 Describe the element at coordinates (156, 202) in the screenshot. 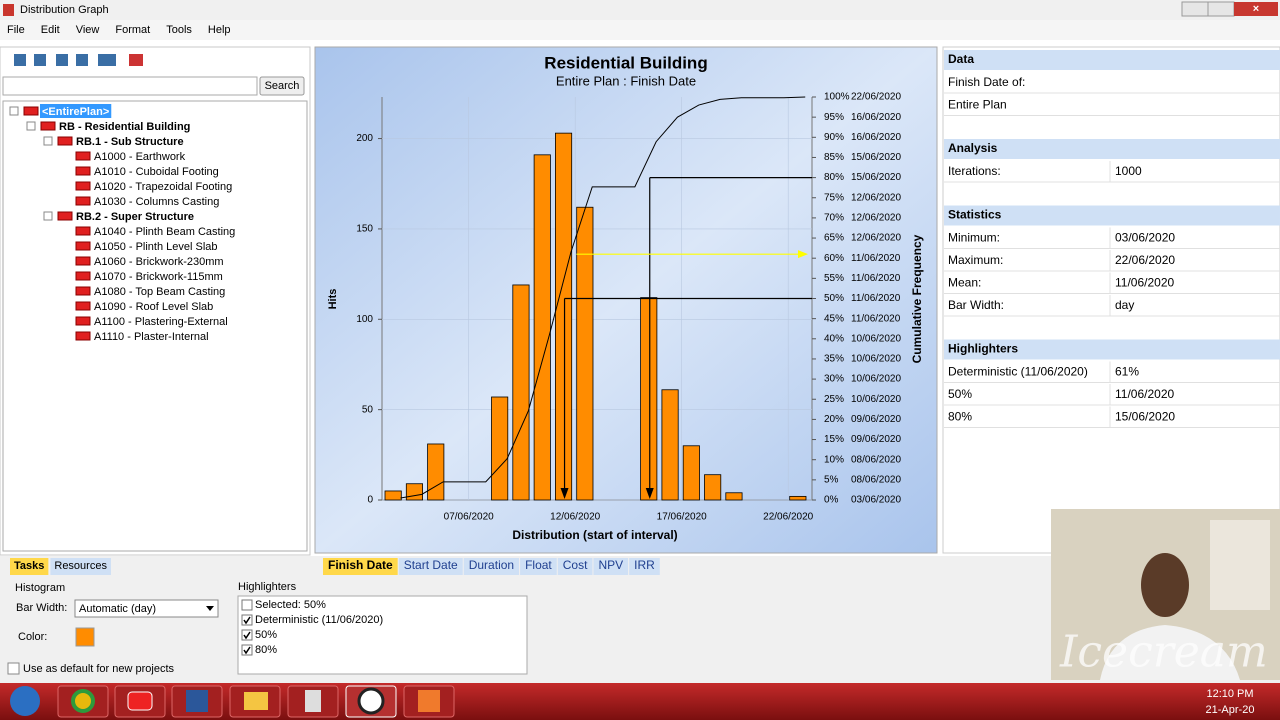

I see `tree-node: A1030 - Columns Casting` at that location.